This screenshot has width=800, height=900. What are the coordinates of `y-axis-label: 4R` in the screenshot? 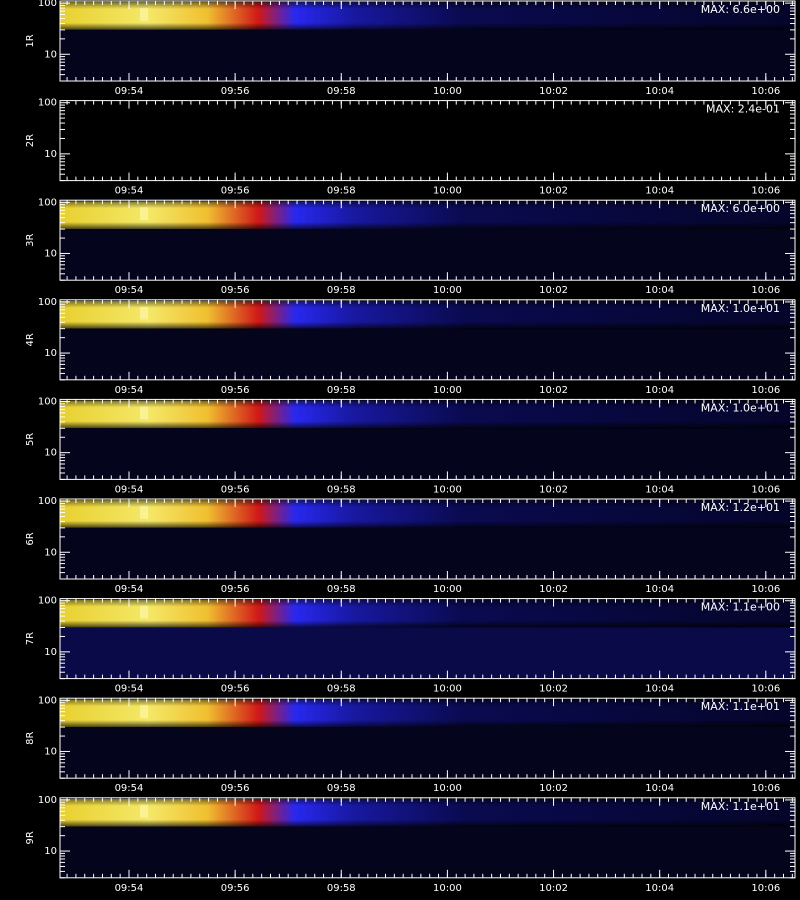 It's located at (30, 339).